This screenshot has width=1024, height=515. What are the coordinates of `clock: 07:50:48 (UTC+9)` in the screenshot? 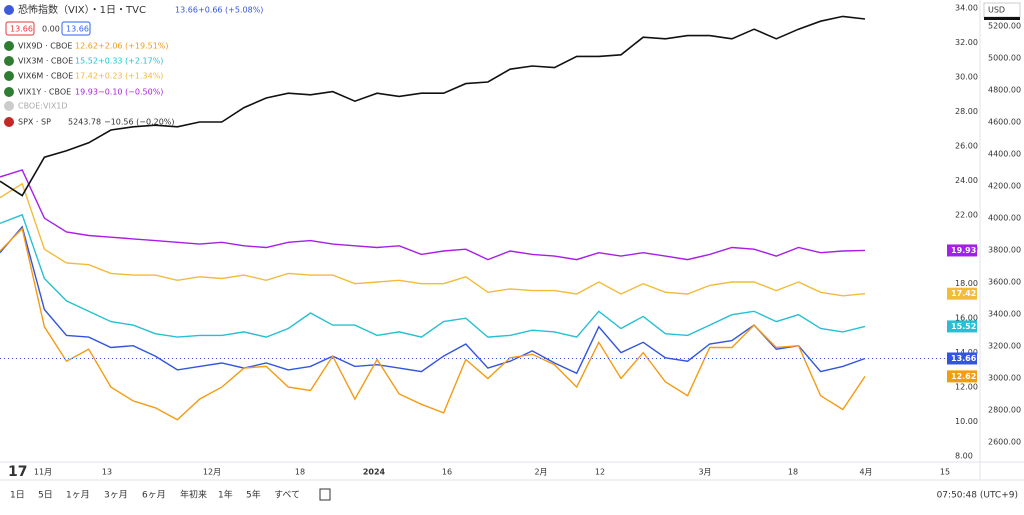 It's located at (977, 496).